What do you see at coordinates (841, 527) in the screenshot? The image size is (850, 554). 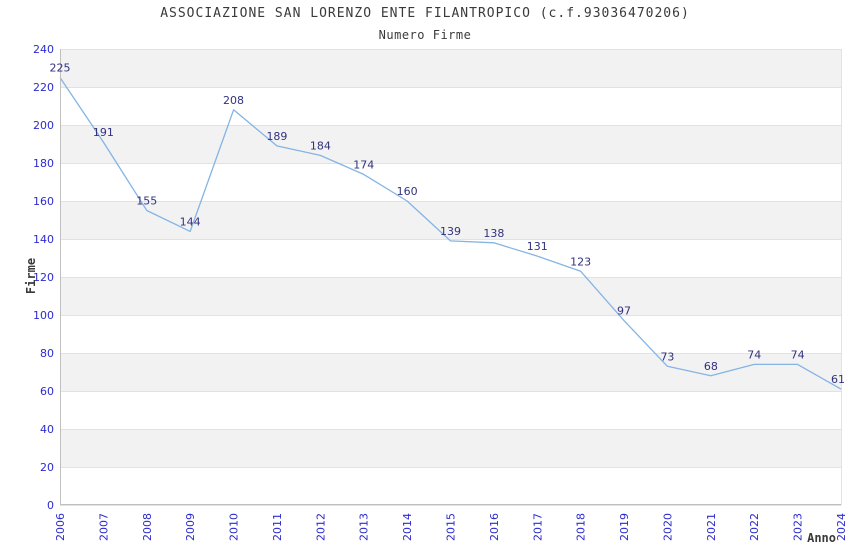 I see `x-tick-label: 2024` at bounding box center [841, 527].